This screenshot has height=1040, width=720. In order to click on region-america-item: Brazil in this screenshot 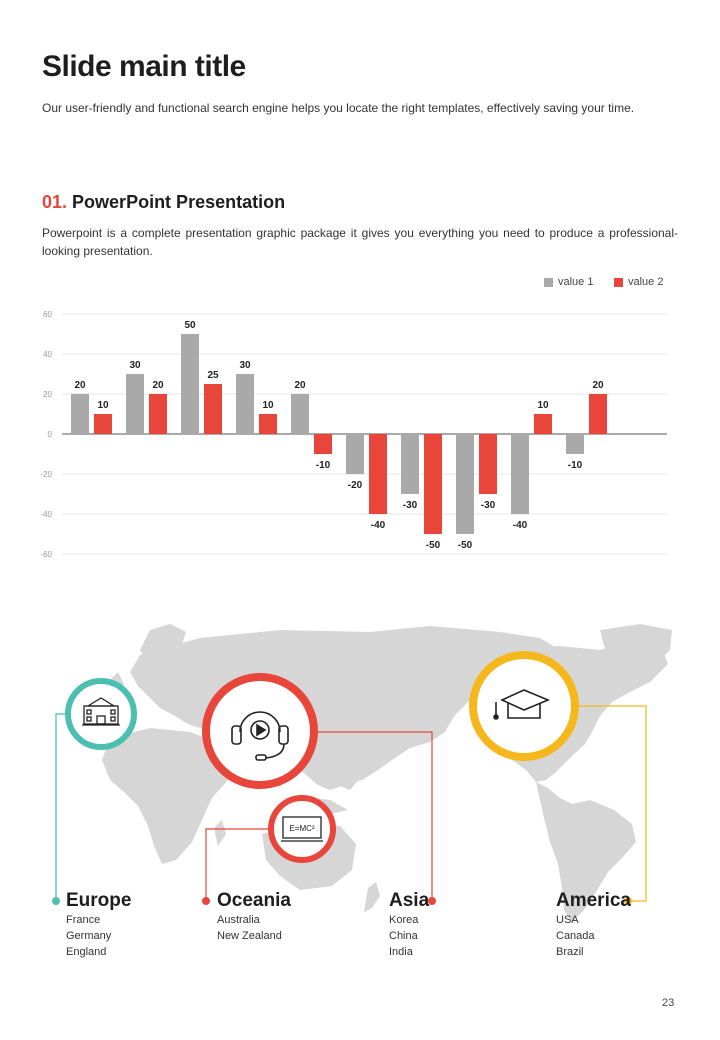, I will do `click(570, 952)`.